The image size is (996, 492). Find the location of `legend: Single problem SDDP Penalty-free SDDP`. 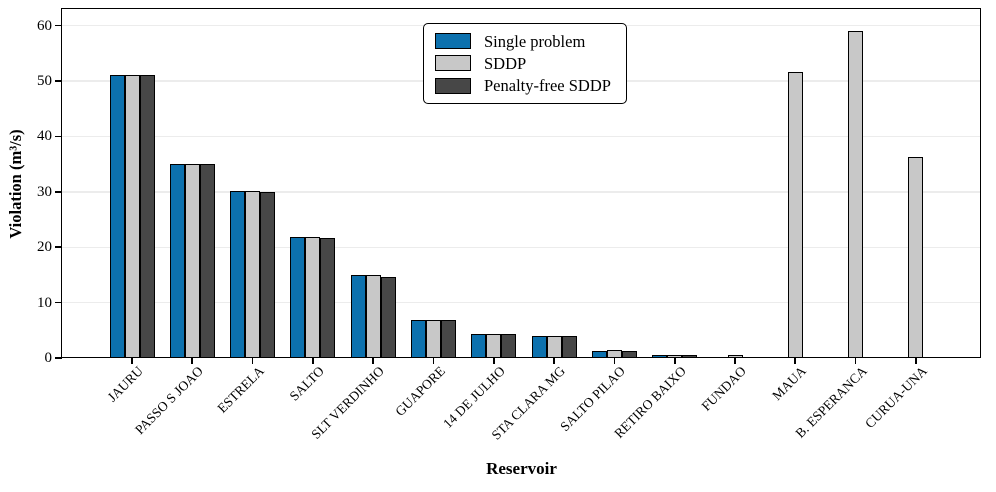

legend: Single problem SDDP Penalty-free SDDP is located at coordinates (525, 63).